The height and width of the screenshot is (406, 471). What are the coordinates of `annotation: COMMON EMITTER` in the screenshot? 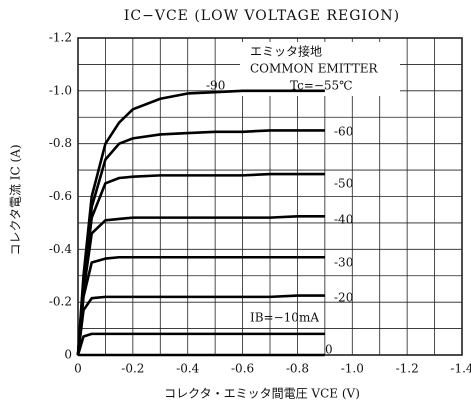 It's located at (314, 69).